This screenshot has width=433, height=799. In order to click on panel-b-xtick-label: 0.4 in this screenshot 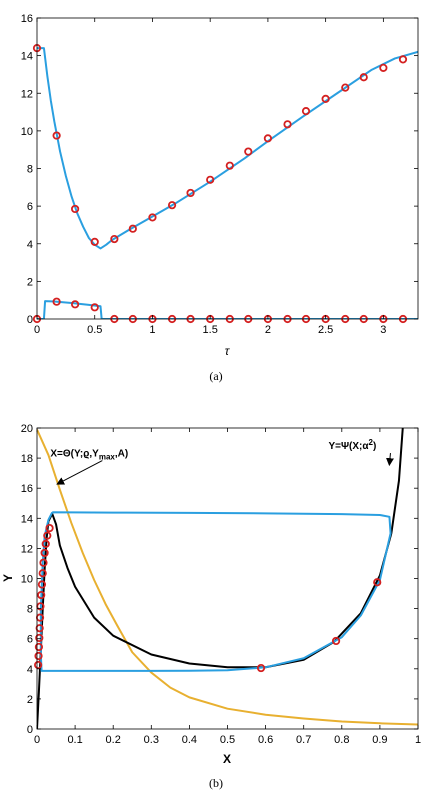, I will do `click(189, 740)`.